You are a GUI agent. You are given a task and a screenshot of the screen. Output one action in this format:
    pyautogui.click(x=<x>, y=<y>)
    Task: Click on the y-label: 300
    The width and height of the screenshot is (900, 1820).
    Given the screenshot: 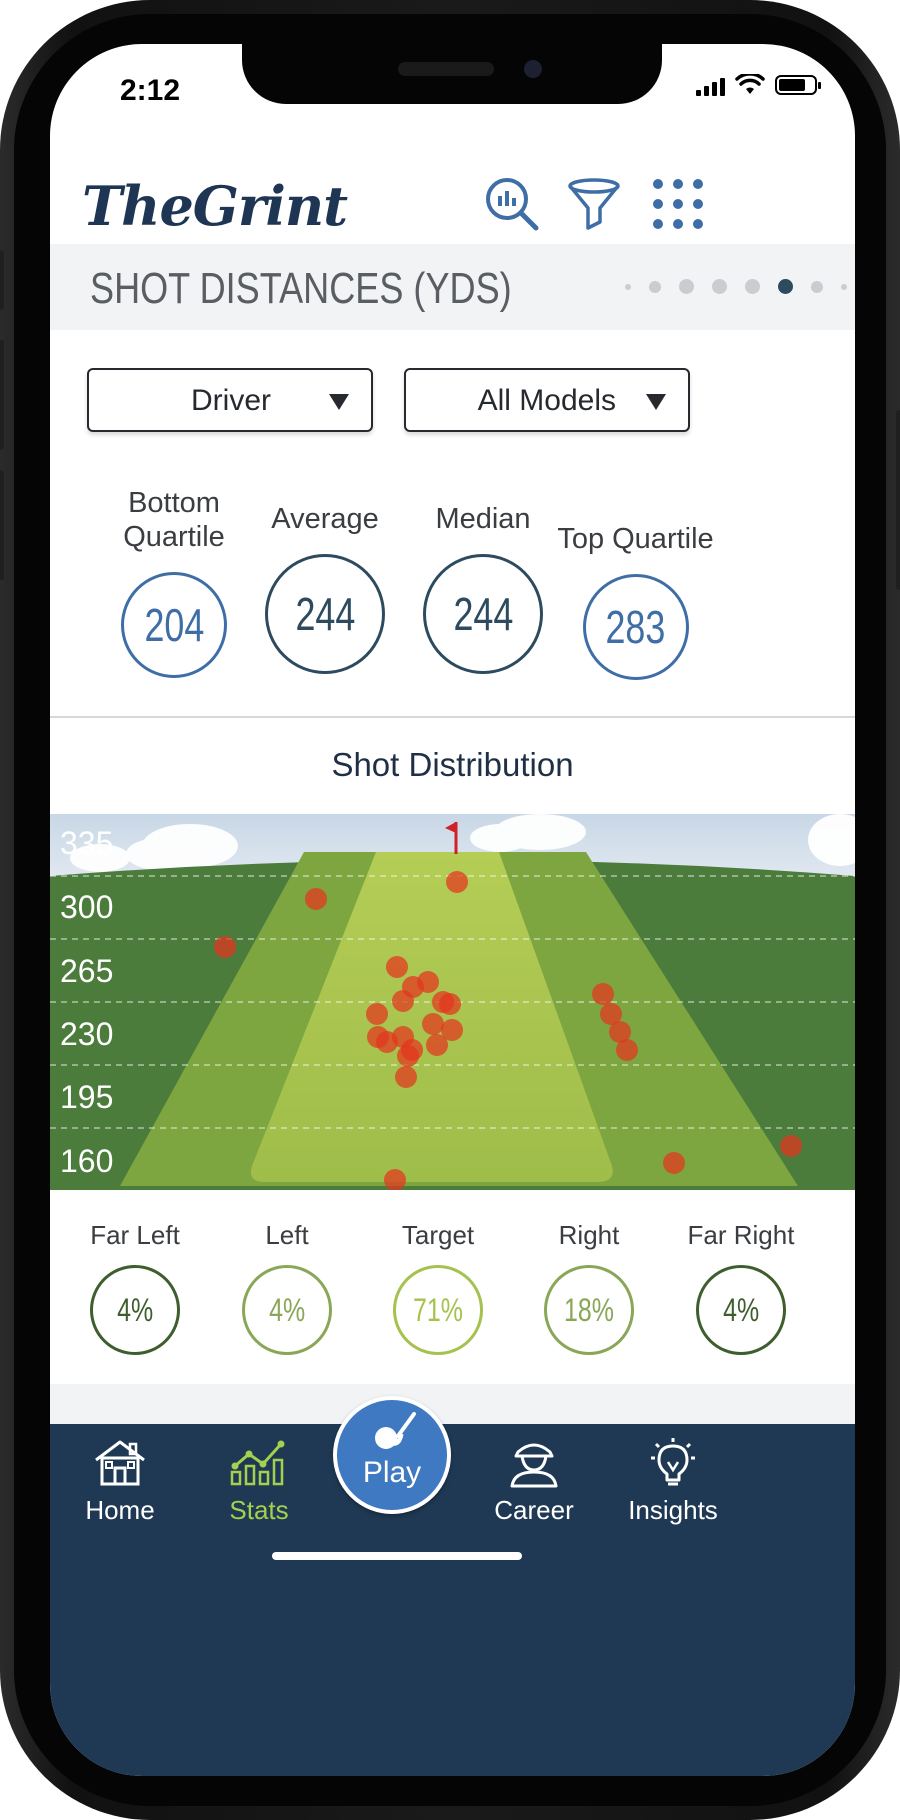 What is the action you would take?
    pyautogui.click(x=86, y=907)
    